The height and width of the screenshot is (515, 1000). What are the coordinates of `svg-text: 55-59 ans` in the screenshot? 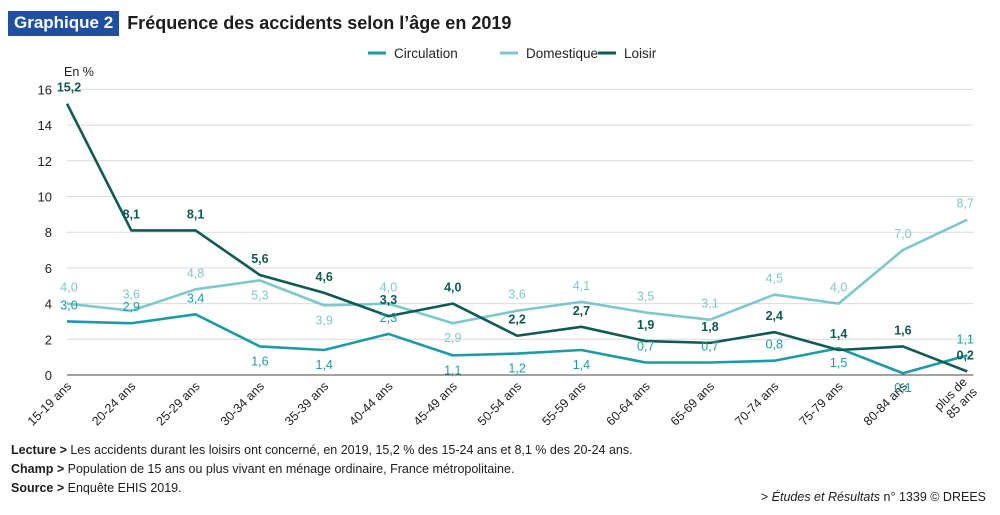 It's located at (563, 403).